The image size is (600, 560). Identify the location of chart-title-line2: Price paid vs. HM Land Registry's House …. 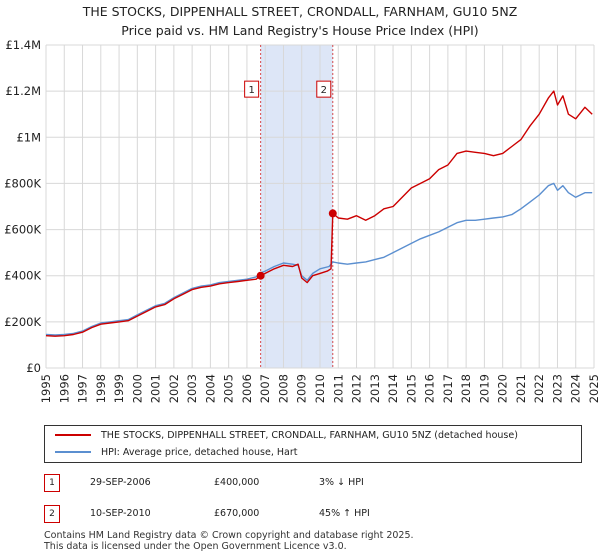
(300, 30).